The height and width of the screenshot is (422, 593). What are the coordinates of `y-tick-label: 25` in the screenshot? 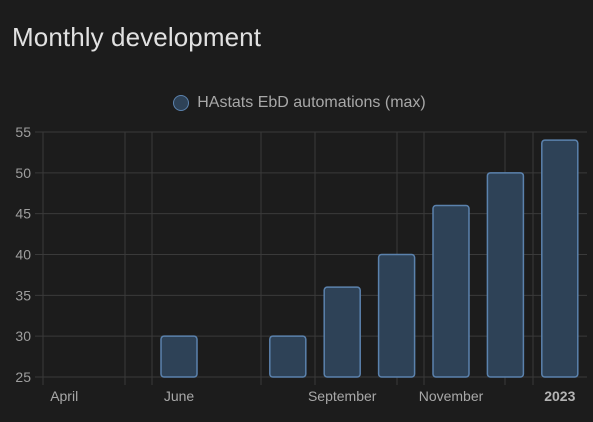 It's located at (23, 377).